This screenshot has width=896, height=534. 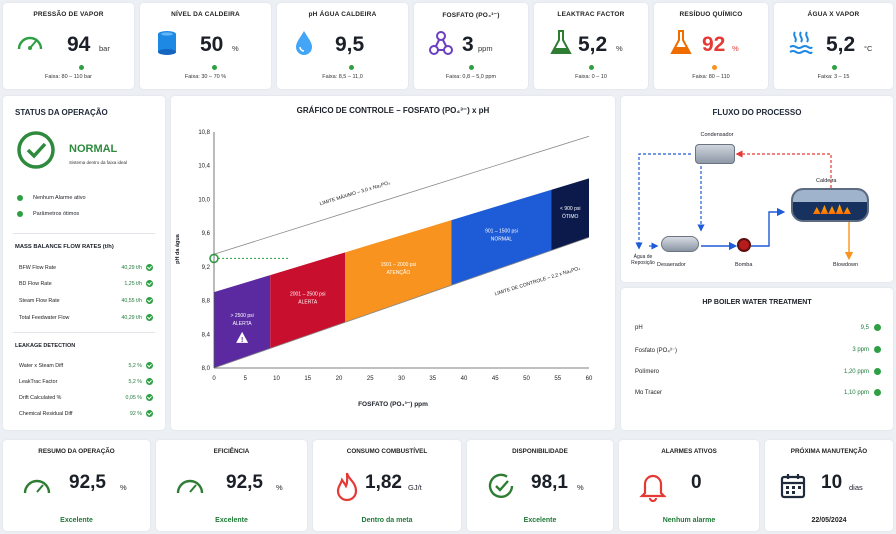 I want to click on kpi-card-water-vs-steam: ÁGUA X VAPOR 5,2 °C Faixa: 3 – 15, so click(x=833, y=46).